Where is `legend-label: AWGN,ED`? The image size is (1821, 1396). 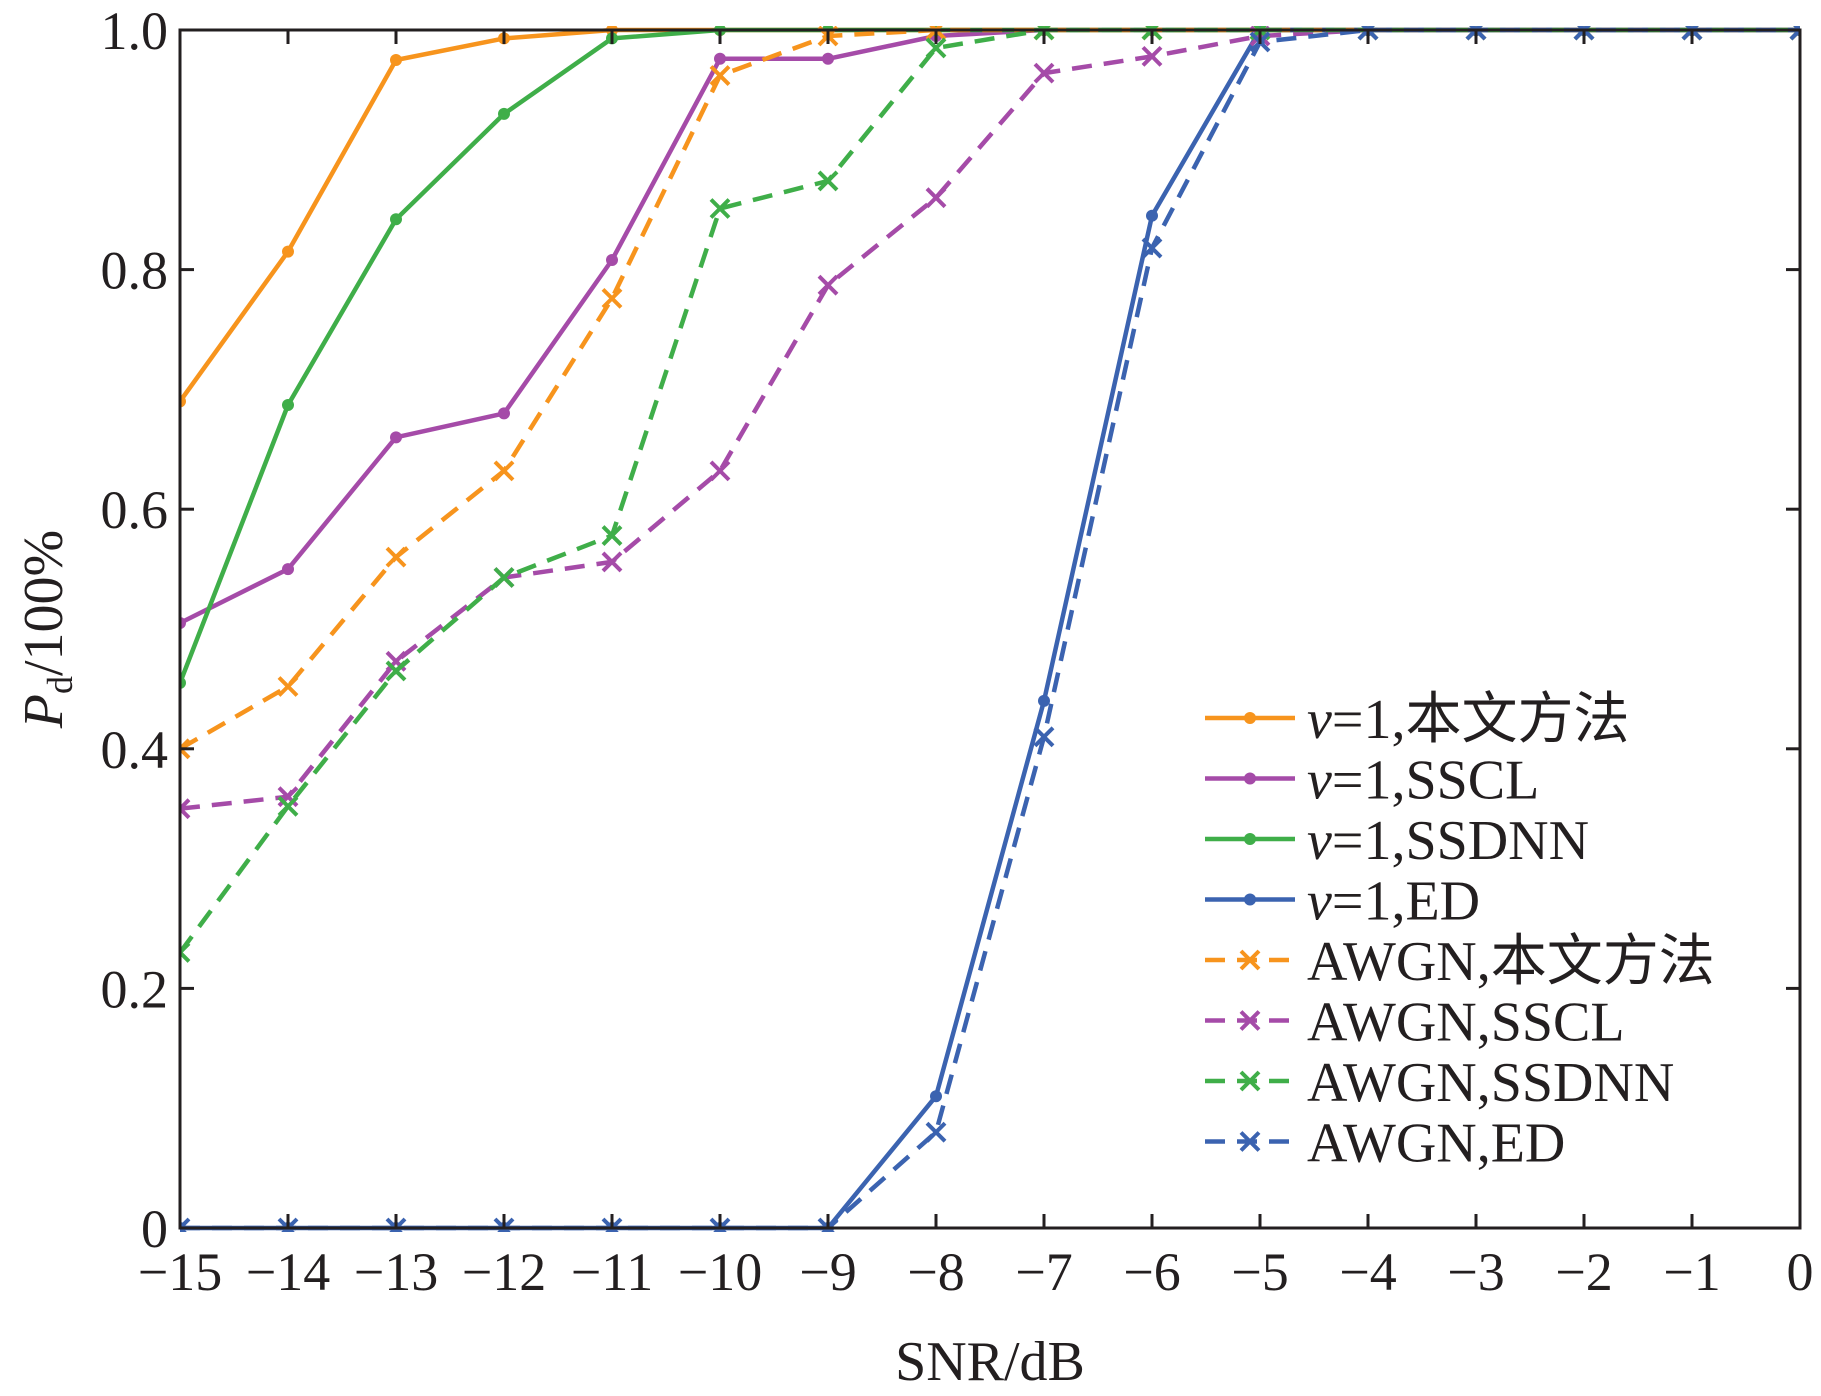
legend-label: AWGN,ED is located at coordinates (1436, 1144).